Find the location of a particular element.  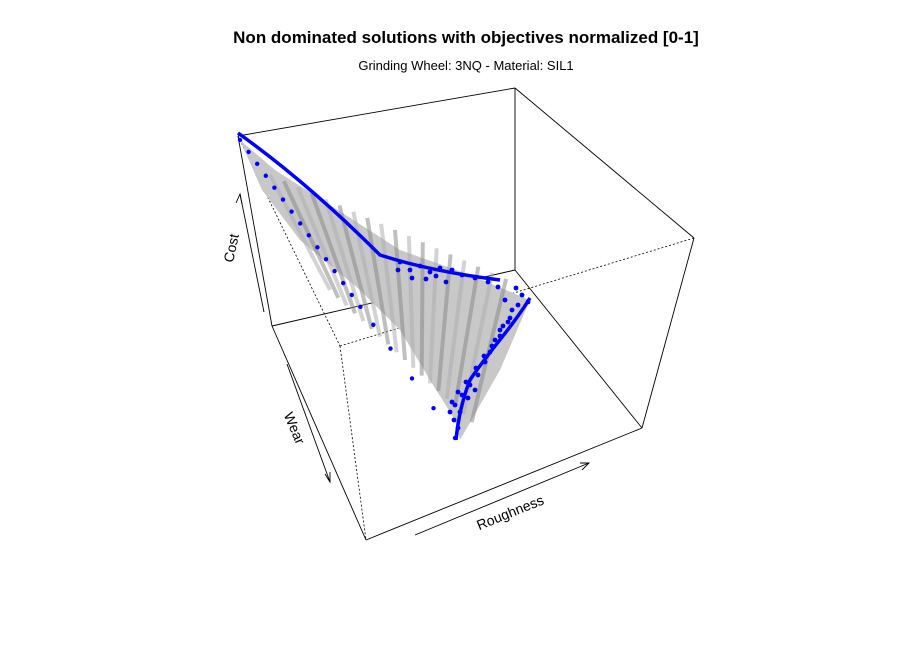

surface-stripes is located at coordinates (388, 298).